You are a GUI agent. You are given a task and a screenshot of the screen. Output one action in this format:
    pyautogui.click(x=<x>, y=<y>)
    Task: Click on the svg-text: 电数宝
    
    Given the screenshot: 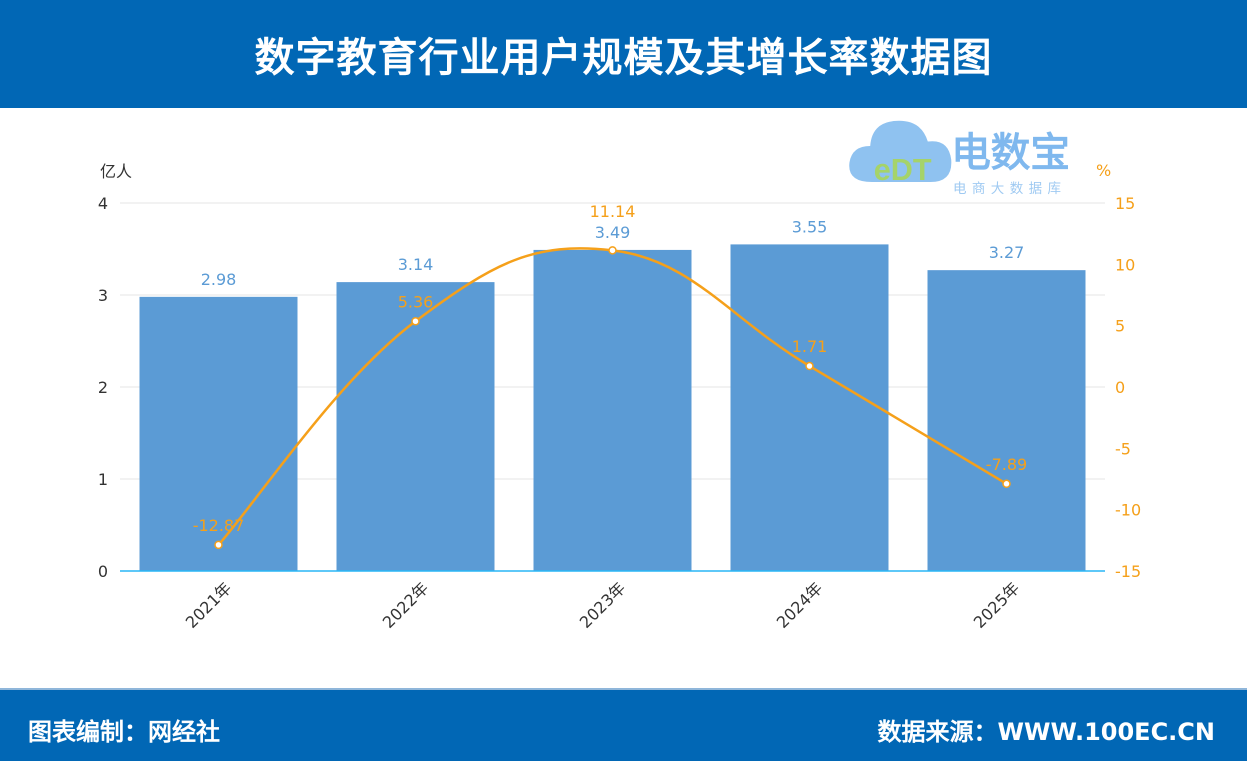 What is the action you would take?
    pyautogui.click(x=1010, y=153)
    